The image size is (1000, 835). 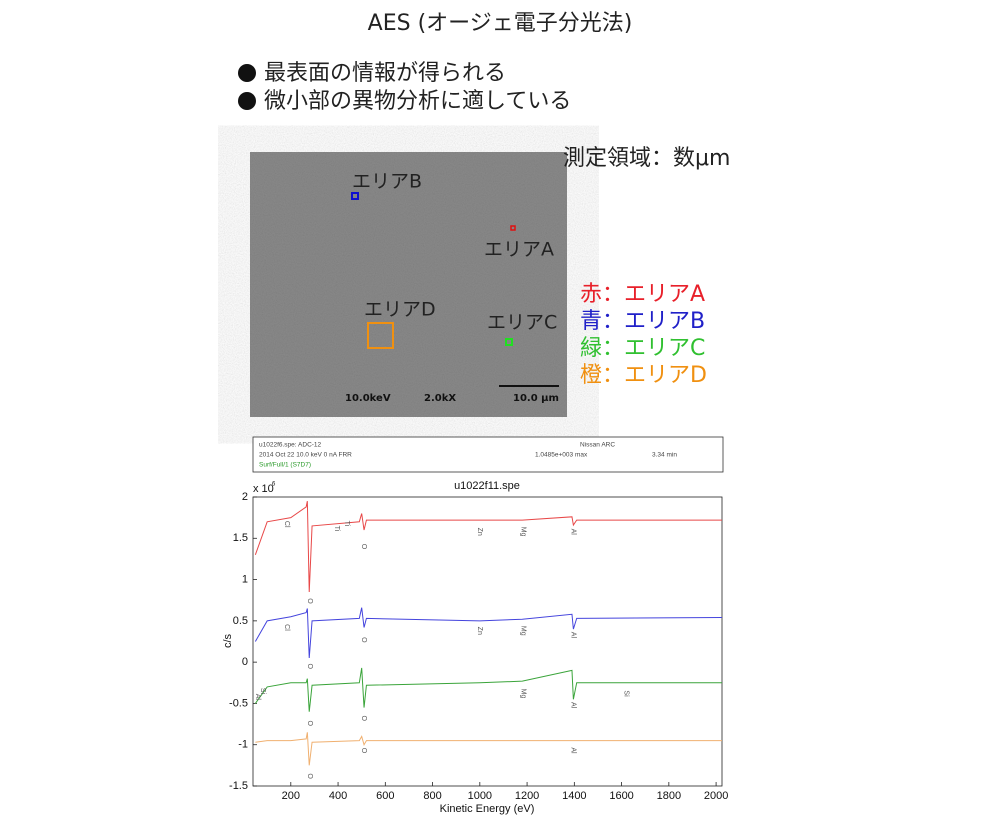 I want to click on y-tick-label: 0.5, so click(x=240, y=621).